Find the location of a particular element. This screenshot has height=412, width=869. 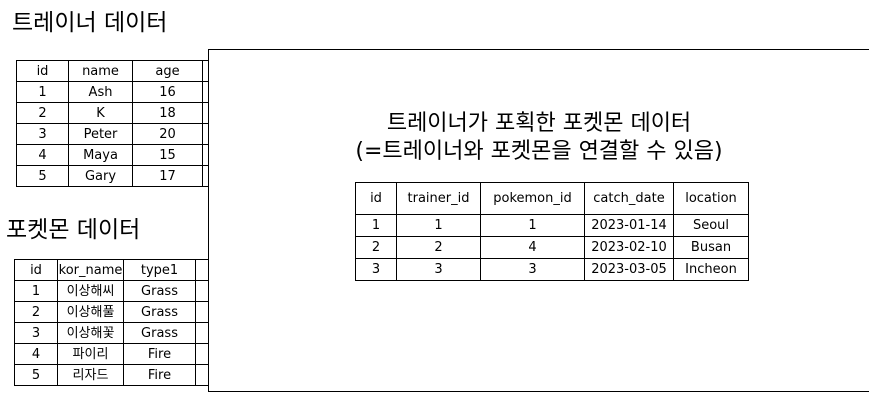

table-row: 1 Ash 16 is located at coordinates (120, 92).